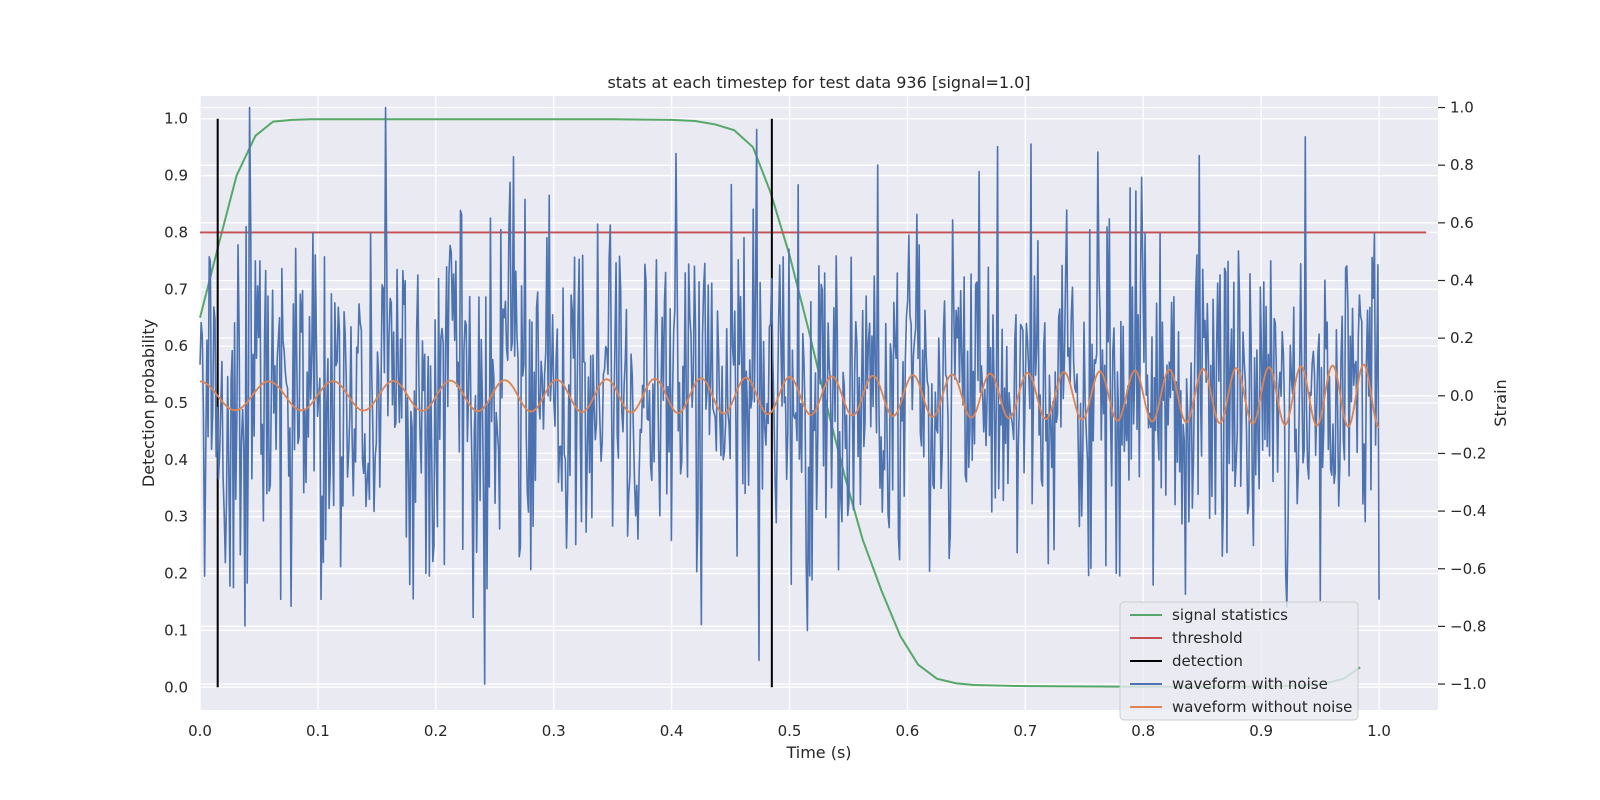  Describe the element at coordinates (436, 731) in the screenshot. I see `x-tick-label: 0.2` at that location.